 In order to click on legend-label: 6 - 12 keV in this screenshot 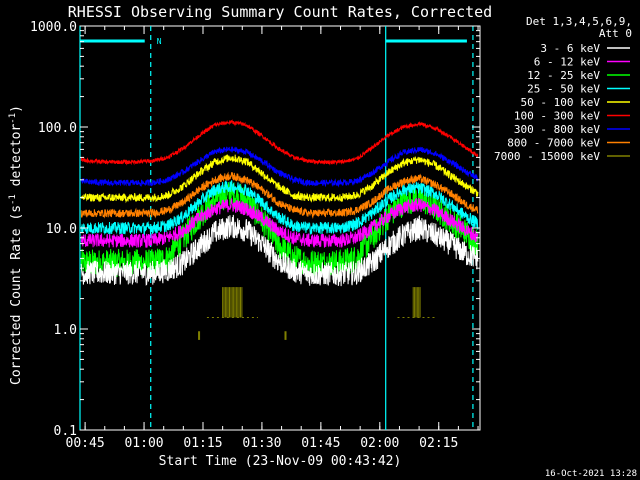, I will do `click(567, 62)`.